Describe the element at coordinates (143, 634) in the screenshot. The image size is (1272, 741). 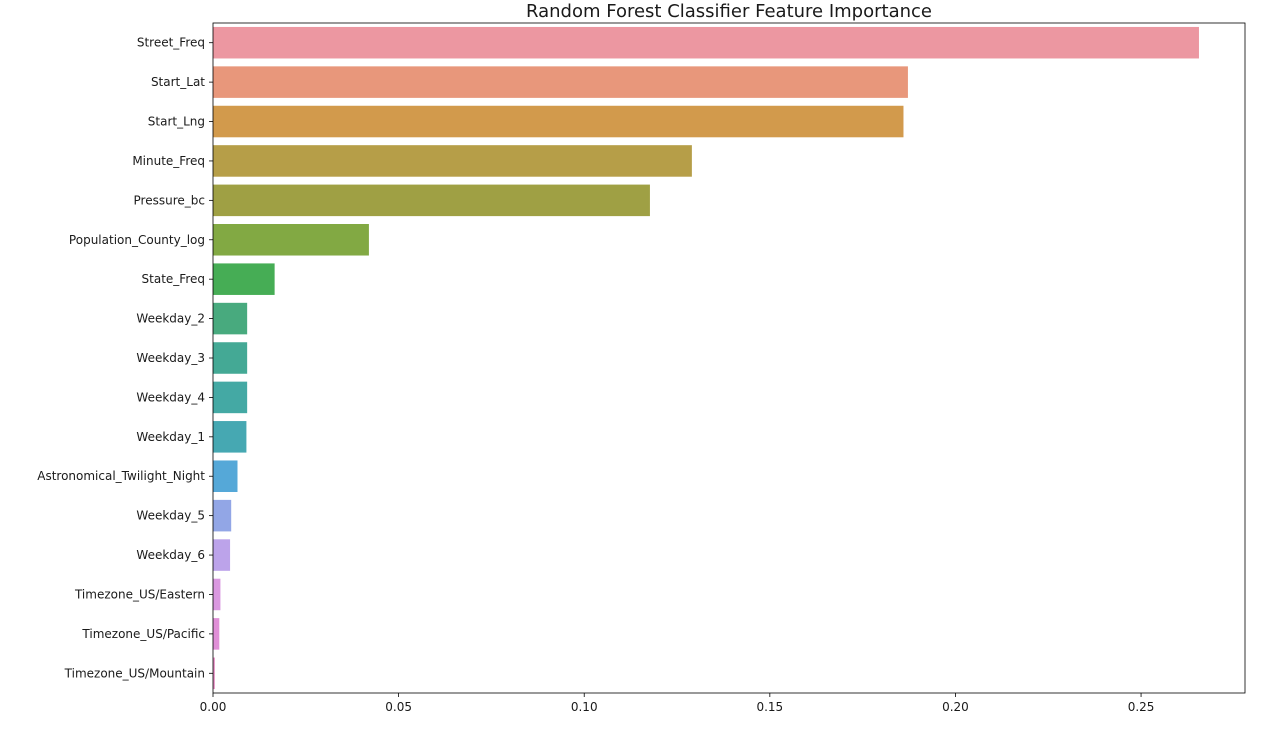
I see `category-label: Timezone_US/Pacific` at that location.